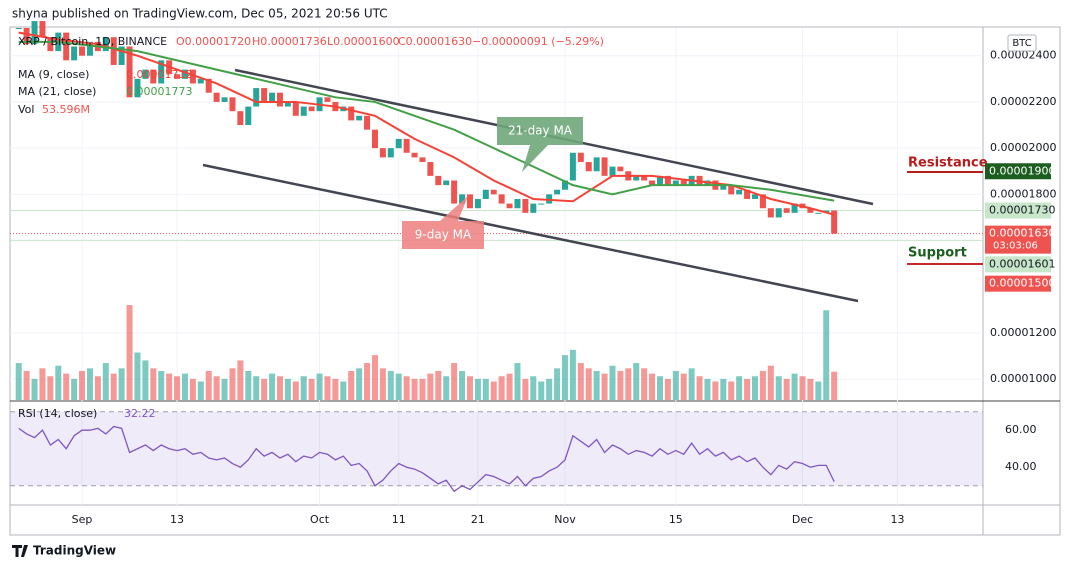  What do you see at coordinates (1022, 43) in the screenshot?
I see `currency-box` at bounding box center [1022, 43].